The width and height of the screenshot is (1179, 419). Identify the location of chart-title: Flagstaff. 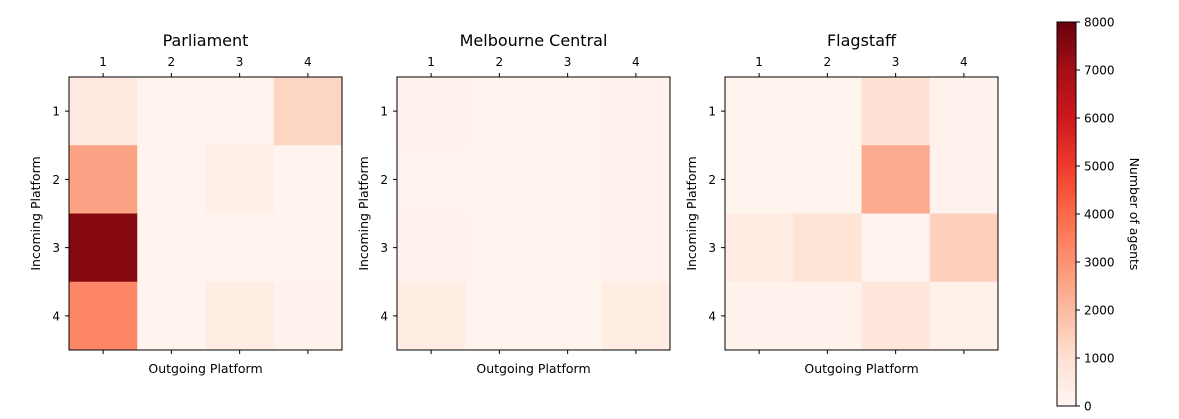
(862, 40).